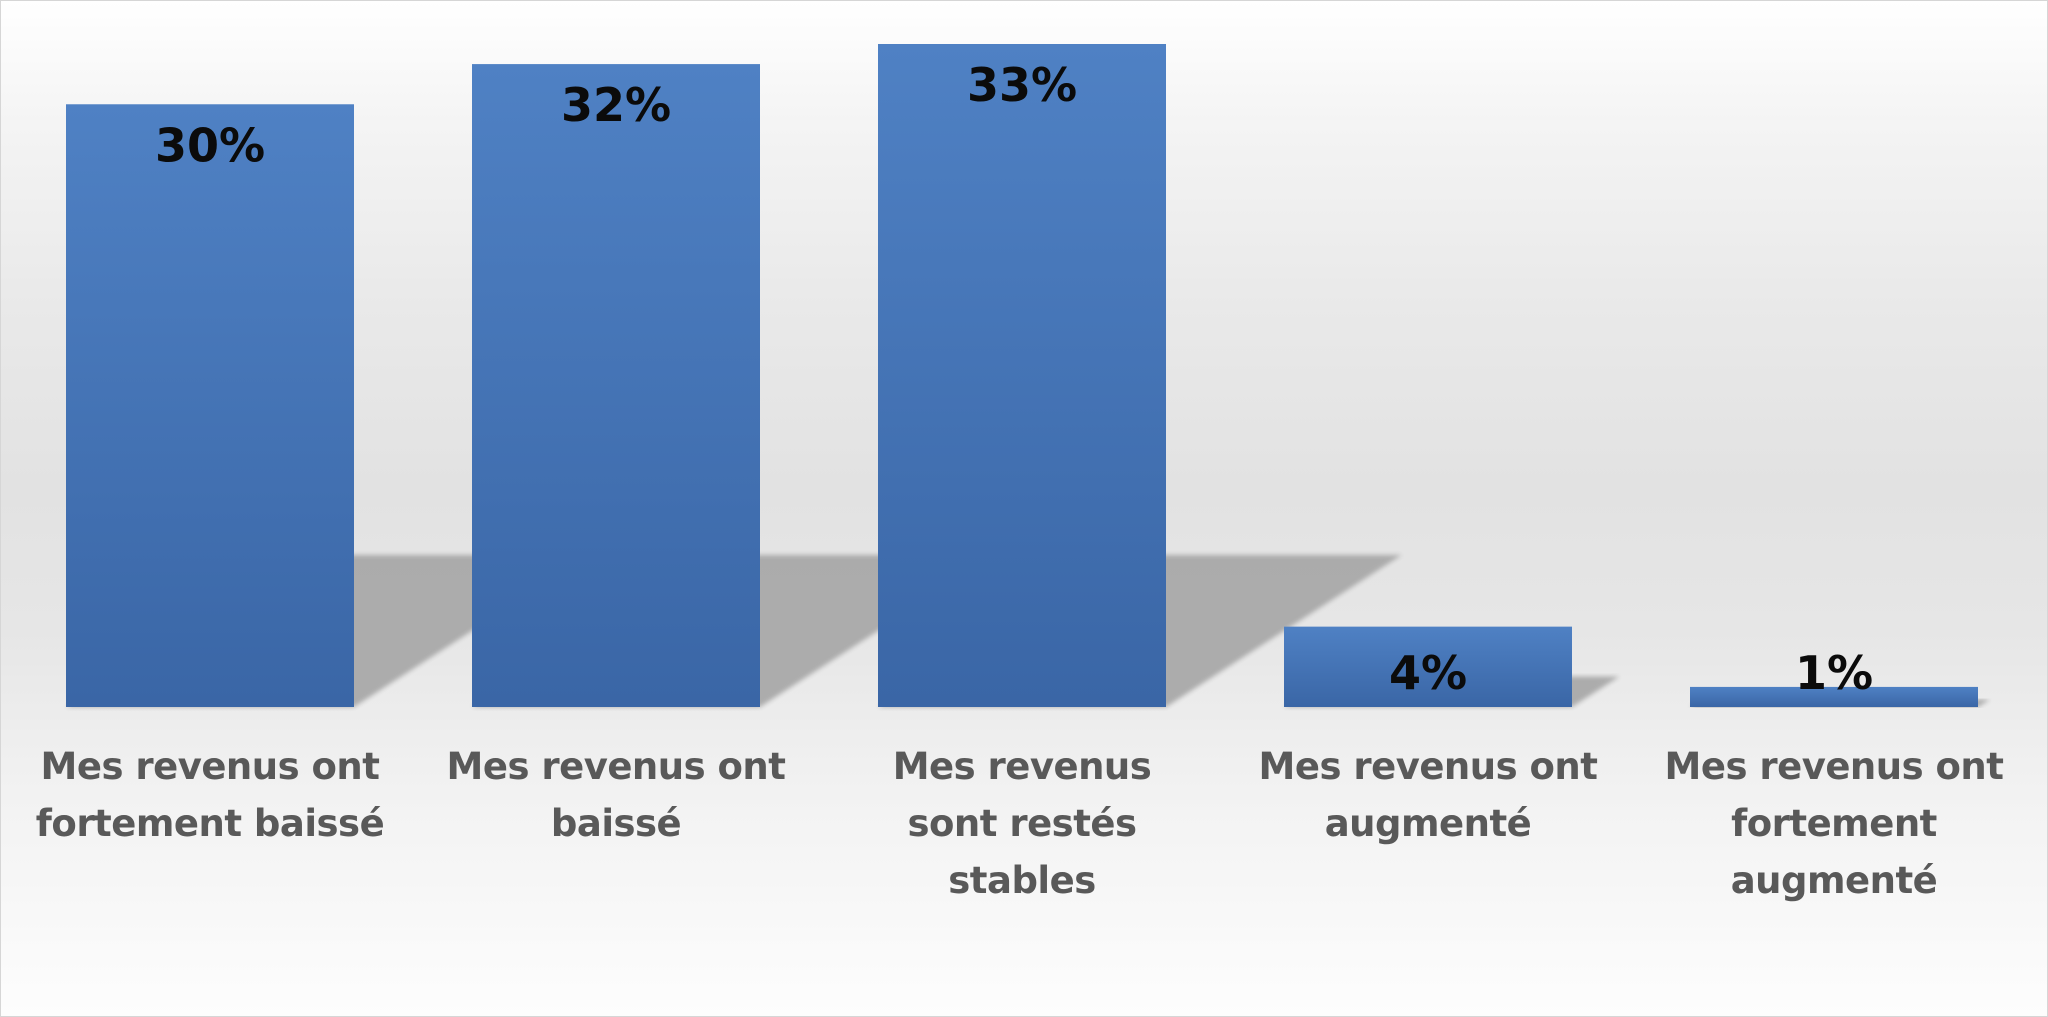 Image resolution: width=2048 pixels, height=1017 pixels. I want to click on bar-mes-revenus-sont-restes-stables, so click(1022, 375).